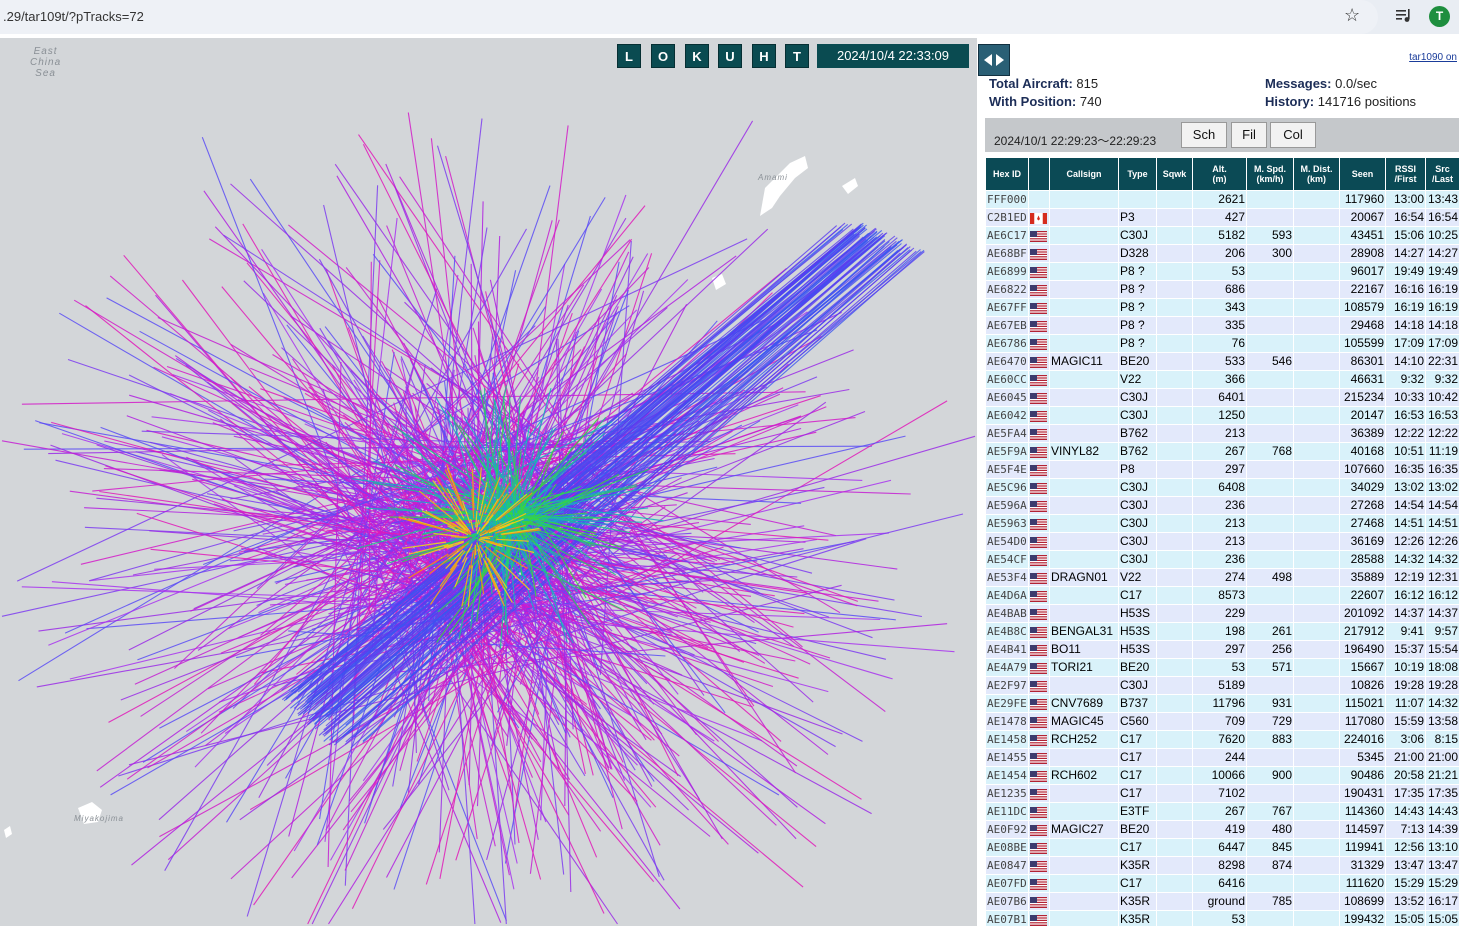  Describe the element at coordinates (1007, 847) in the screenshot. I see `cell-hex-id: AE08BE` at that location.